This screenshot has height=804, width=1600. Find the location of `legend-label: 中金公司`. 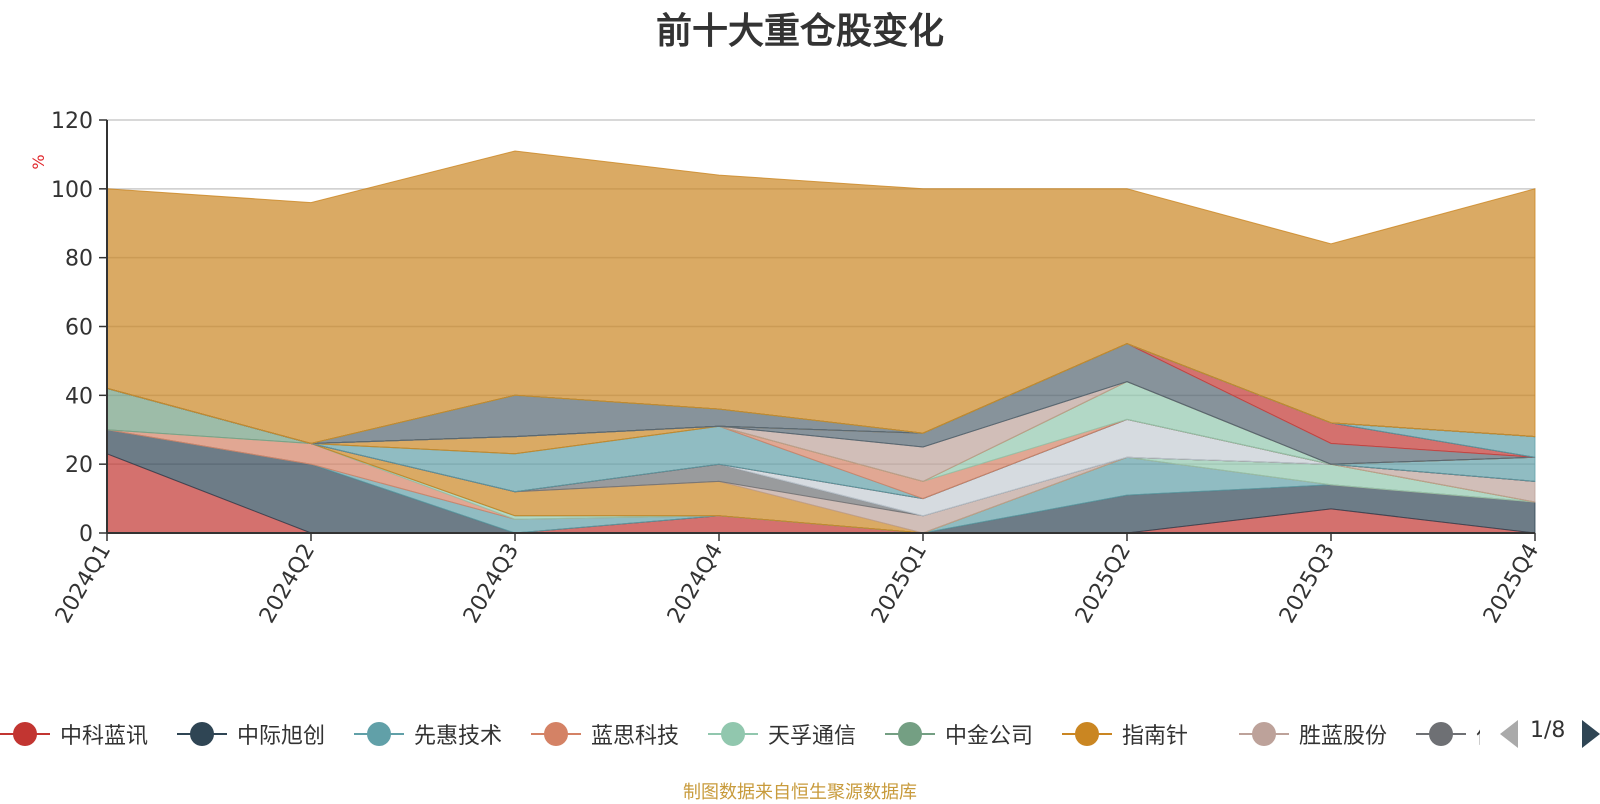

legend-label: 中金公司 is located at coordinates (989, 736).